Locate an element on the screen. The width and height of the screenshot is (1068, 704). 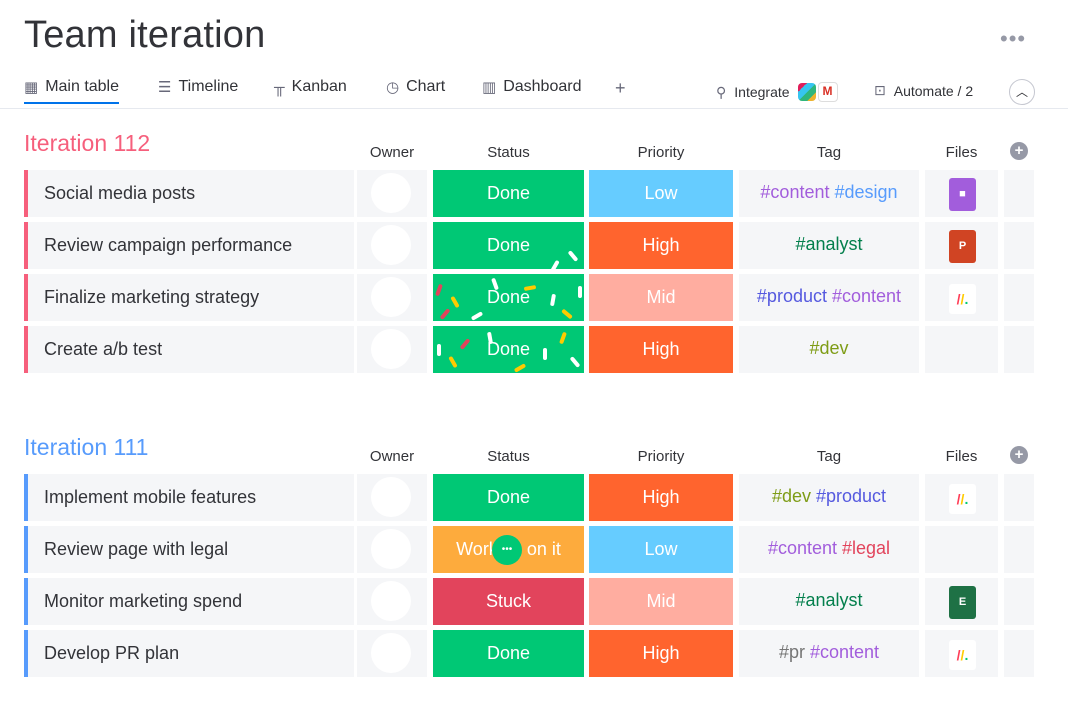
excel-file-icon: E is located at coordinates (962, 602).